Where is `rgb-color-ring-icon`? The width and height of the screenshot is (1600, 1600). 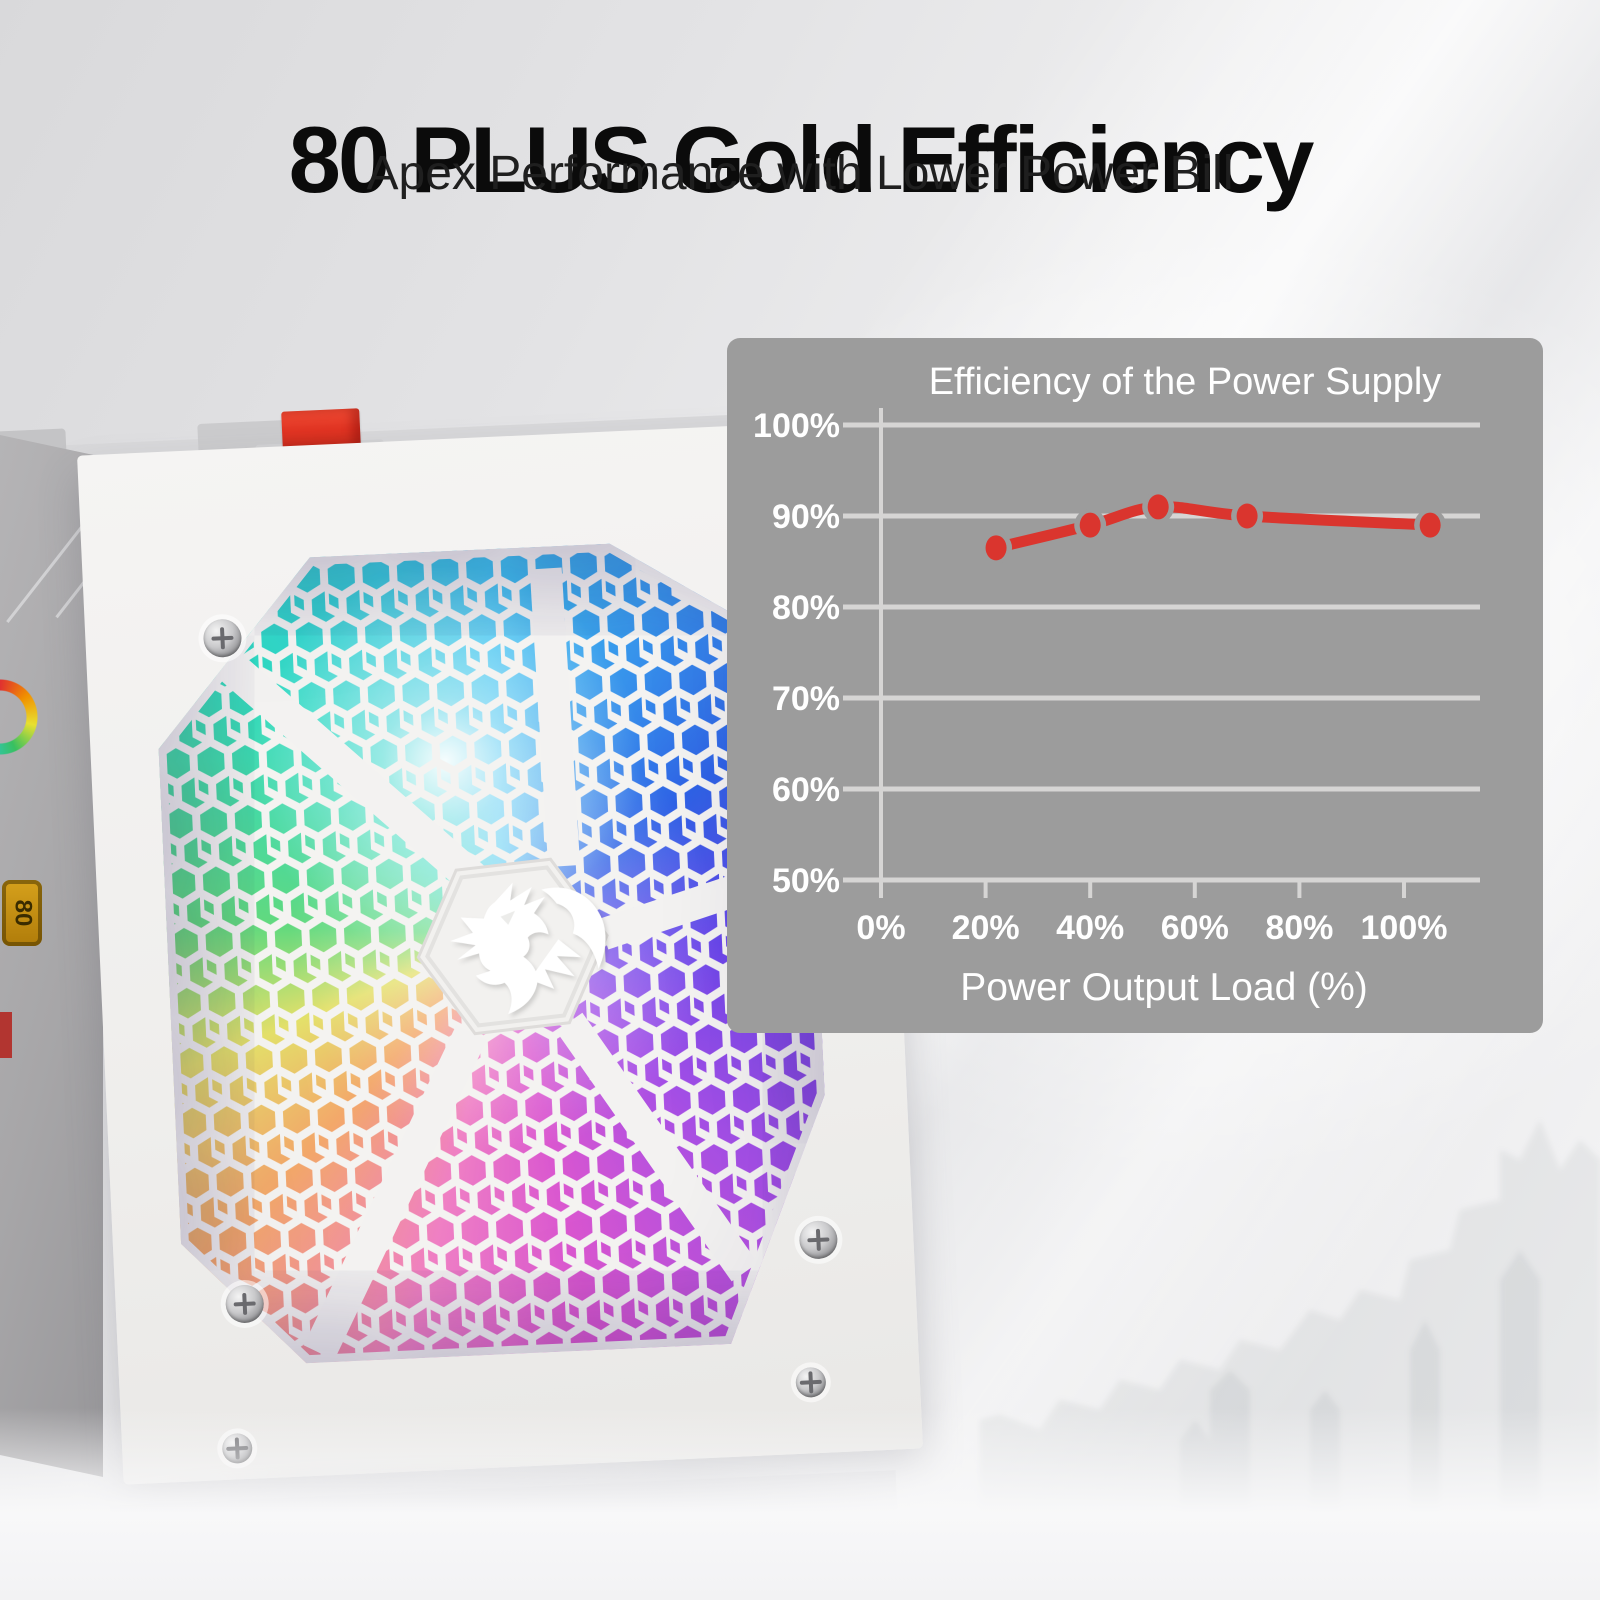 rgb-color-ring-icon is located at coordinates (22, 717).